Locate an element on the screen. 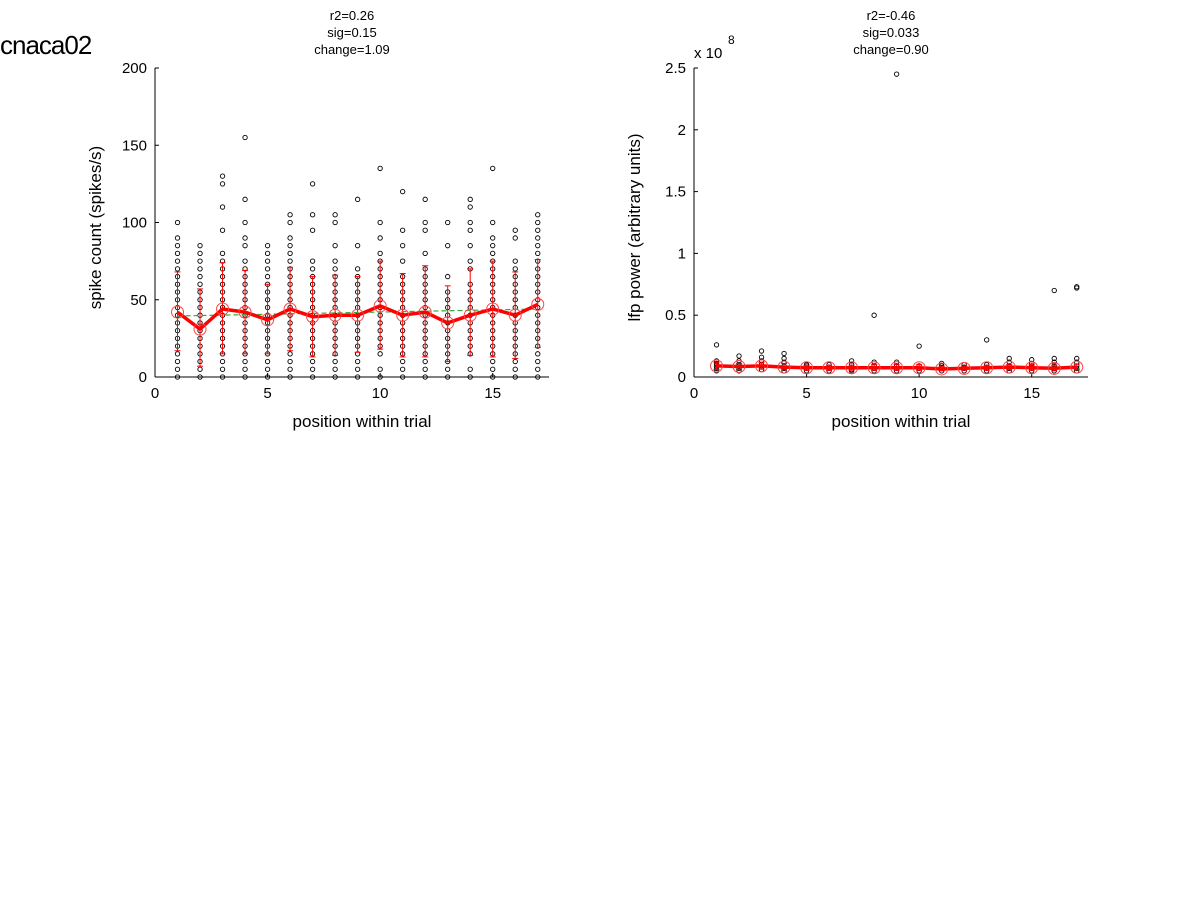  stat-annotation: change=1.09 is located at coordinates (352, 49).